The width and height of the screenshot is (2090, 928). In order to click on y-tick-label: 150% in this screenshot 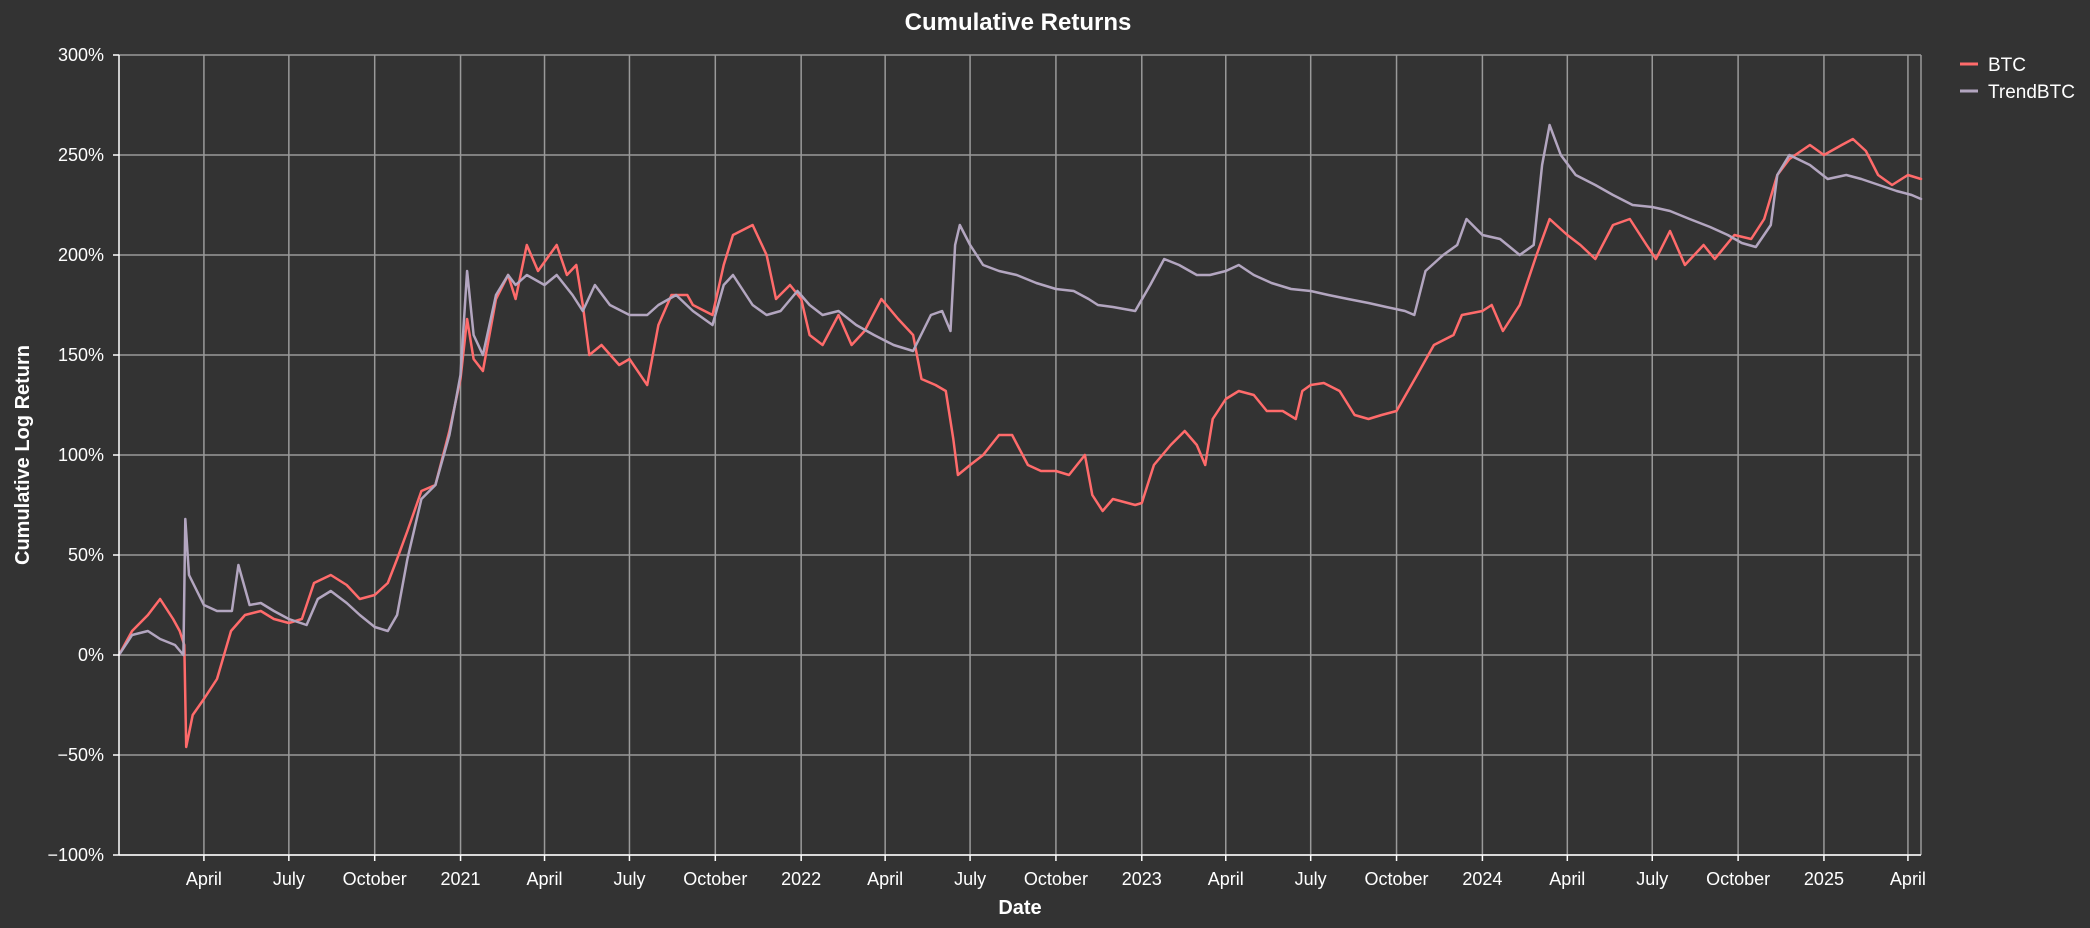, I will do `click(81, 355)`.